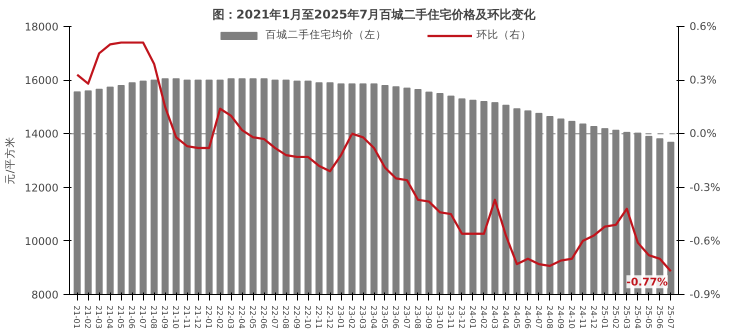 The width and height of the screenshot is (740, 331). Describe the element at coordinates (439, 317) in the screenshot. I see `x-tick-label: 23-10` at that location.